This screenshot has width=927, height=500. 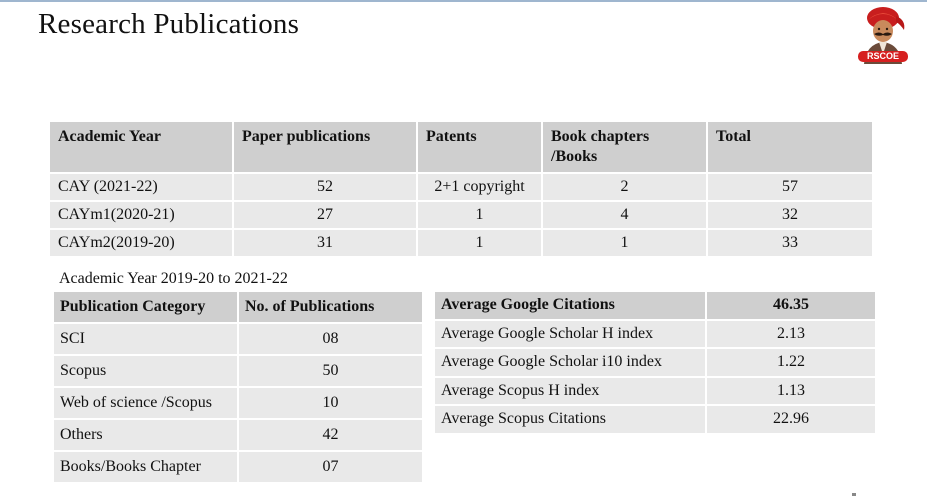 I want to click on table-cell: 2, so click(x=624, y=187).